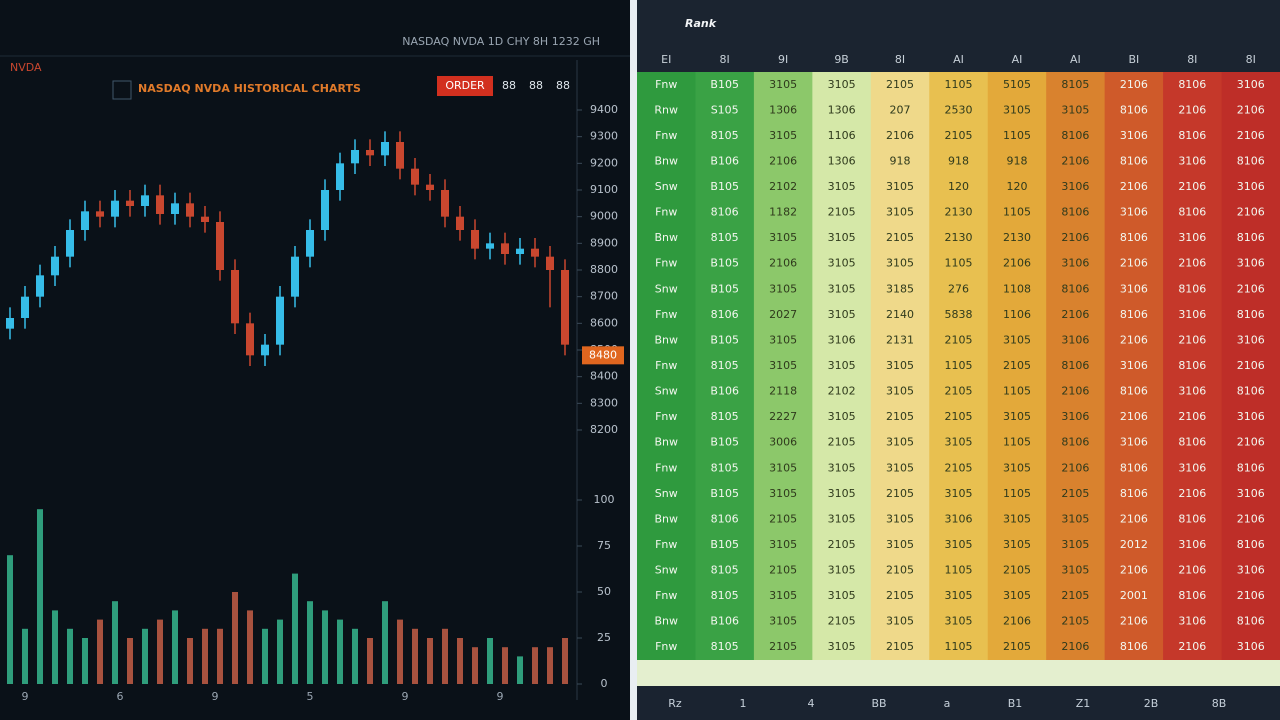  What do you see at coordinates (122, 90) in the screenshot?
I see `checkbox` at bounding box center [122, 90].